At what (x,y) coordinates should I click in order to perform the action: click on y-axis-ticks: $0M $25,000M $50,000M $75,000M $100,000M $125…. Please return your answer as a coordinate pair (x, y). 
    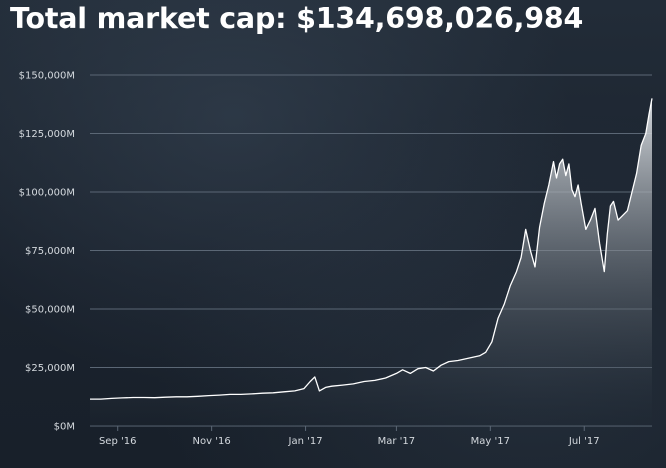
    Looking at the image, I should click on (47, 252).